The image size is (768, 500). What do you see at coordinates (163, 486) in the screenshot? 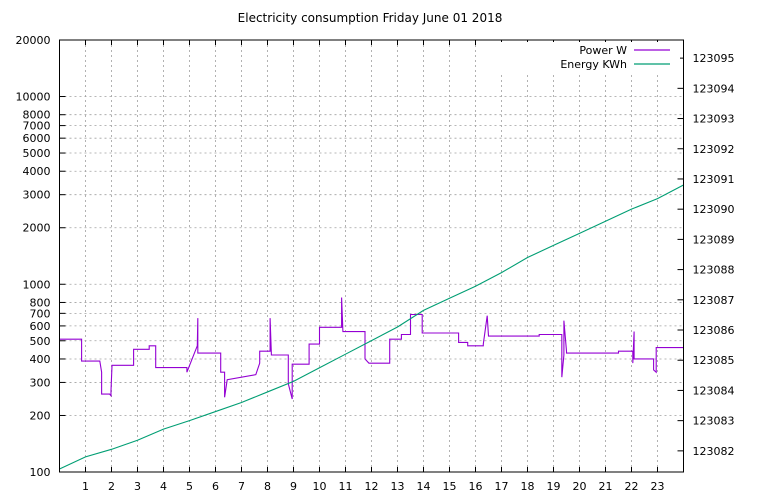
I see `x-tick-label: 4` at bounding box center [163, 486].